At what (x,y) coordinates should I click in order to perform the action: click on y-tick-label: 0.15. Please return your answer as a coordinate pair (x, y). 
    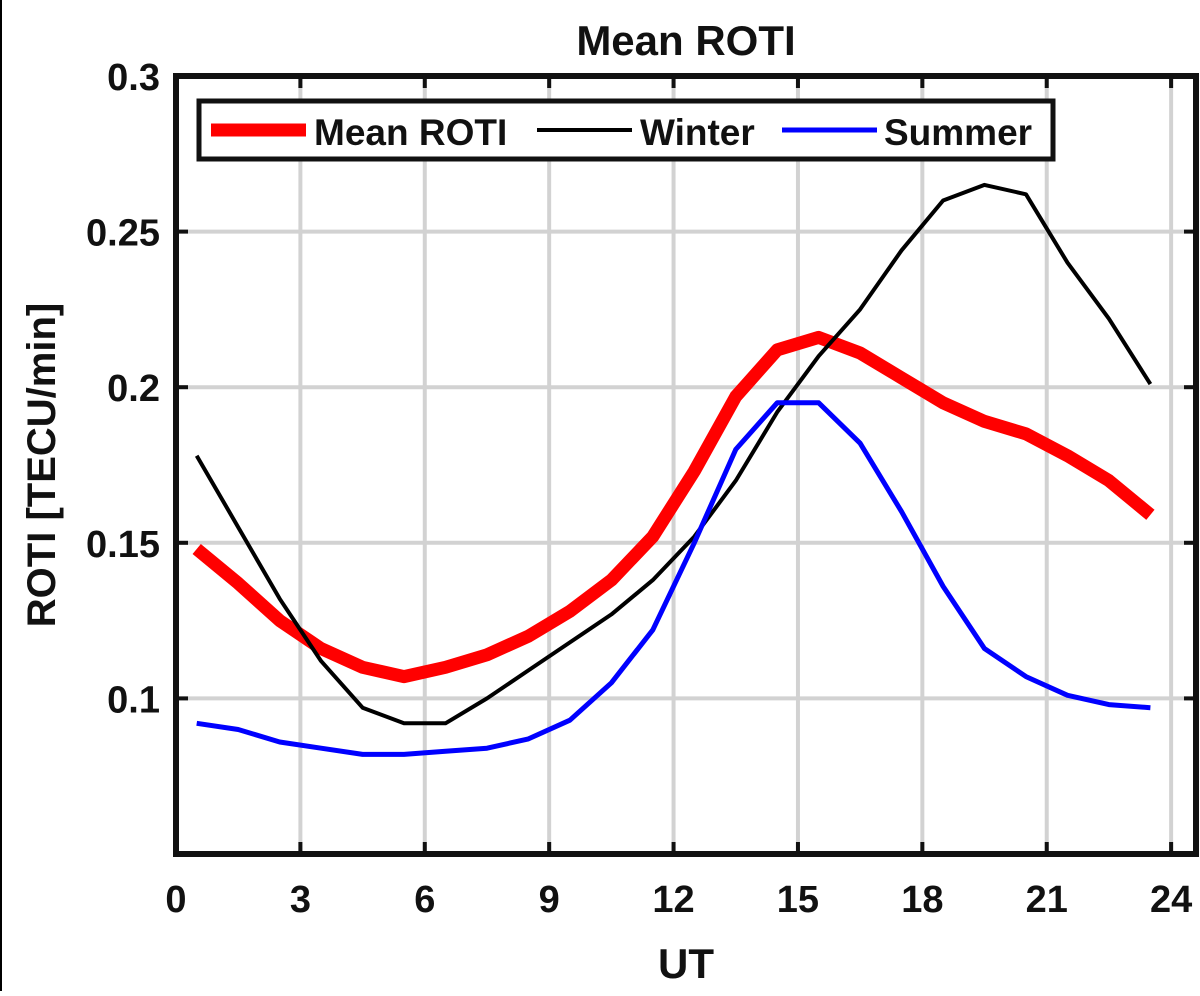
    Looking at the image, I should click on (123, 545).